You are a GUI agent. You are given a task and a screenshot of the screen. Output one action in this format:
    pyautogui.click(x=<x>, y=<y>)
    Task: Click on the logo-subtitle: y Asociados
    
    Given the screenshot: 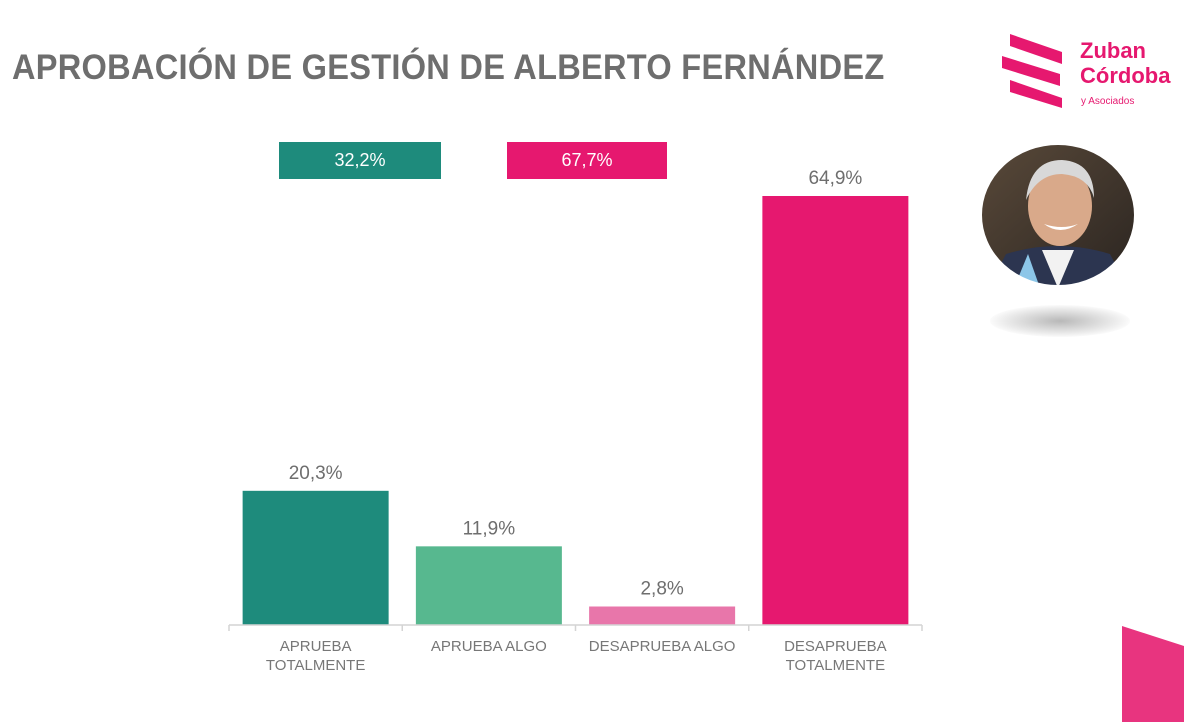 What is the action you would take?
    pyautogui.click(x=1108, y=101)
    